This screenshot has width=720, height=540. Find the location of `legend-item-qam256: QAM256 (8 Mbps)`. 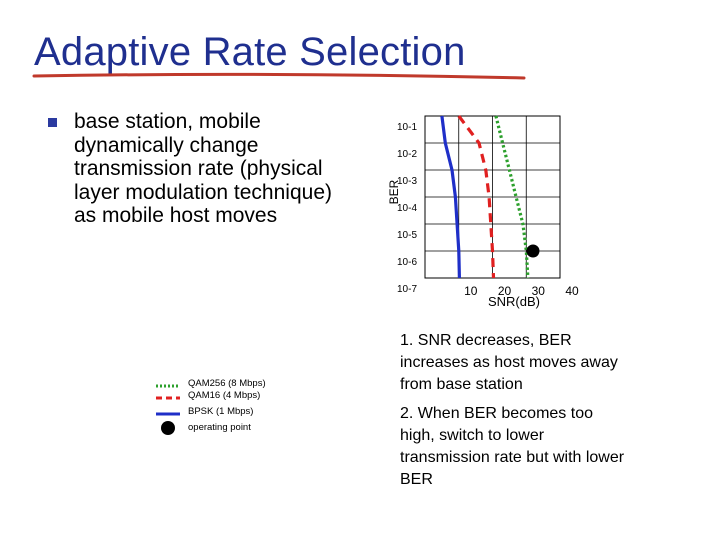

legend-item-qam256: QAM256 (8 Mbps) is located at coordinates (256, 385).